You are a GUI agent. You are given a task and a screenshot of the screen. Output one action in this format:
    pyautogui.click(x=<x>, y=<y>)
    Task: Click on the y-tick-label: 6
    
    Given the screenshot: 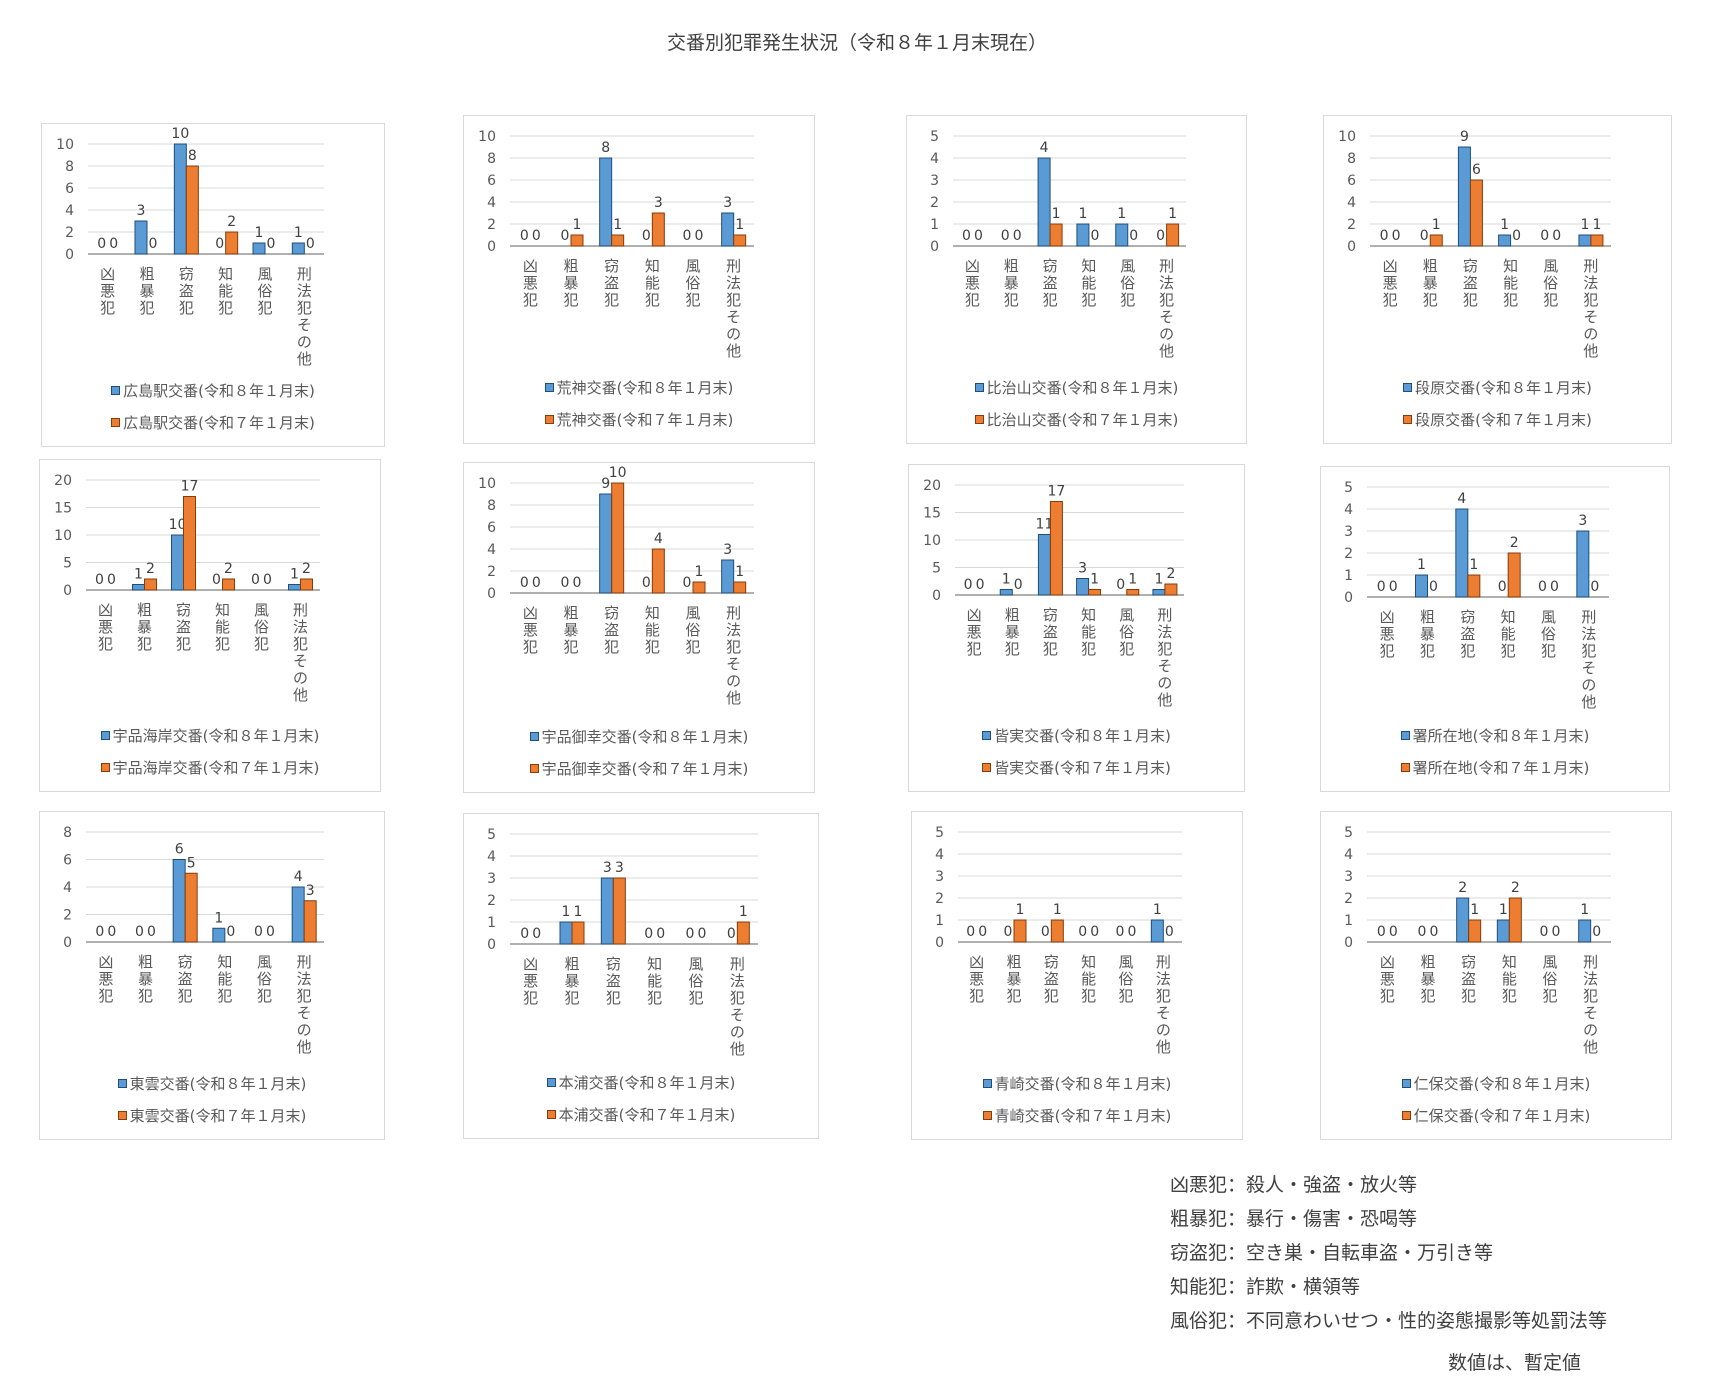 What is the action you would take?
    pyautogui.click(x=1351, y=181)
    